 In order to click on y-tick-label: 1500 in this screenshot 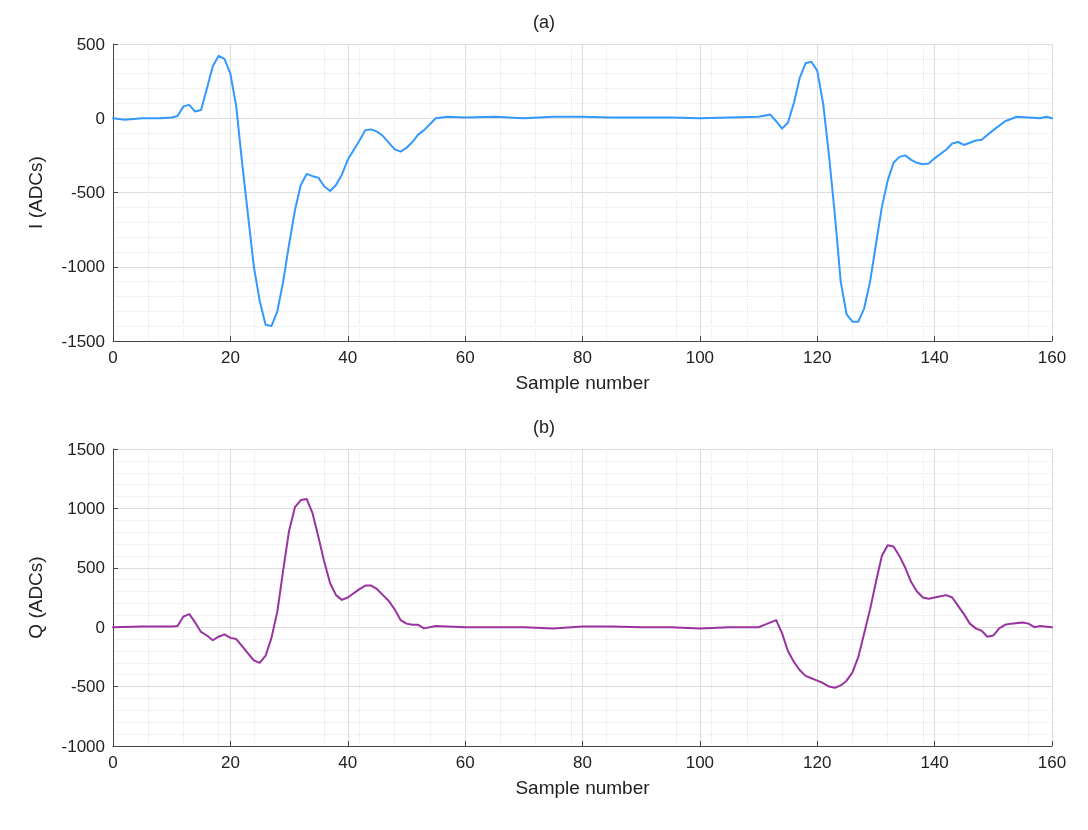, I will do `click(86, 449)`.